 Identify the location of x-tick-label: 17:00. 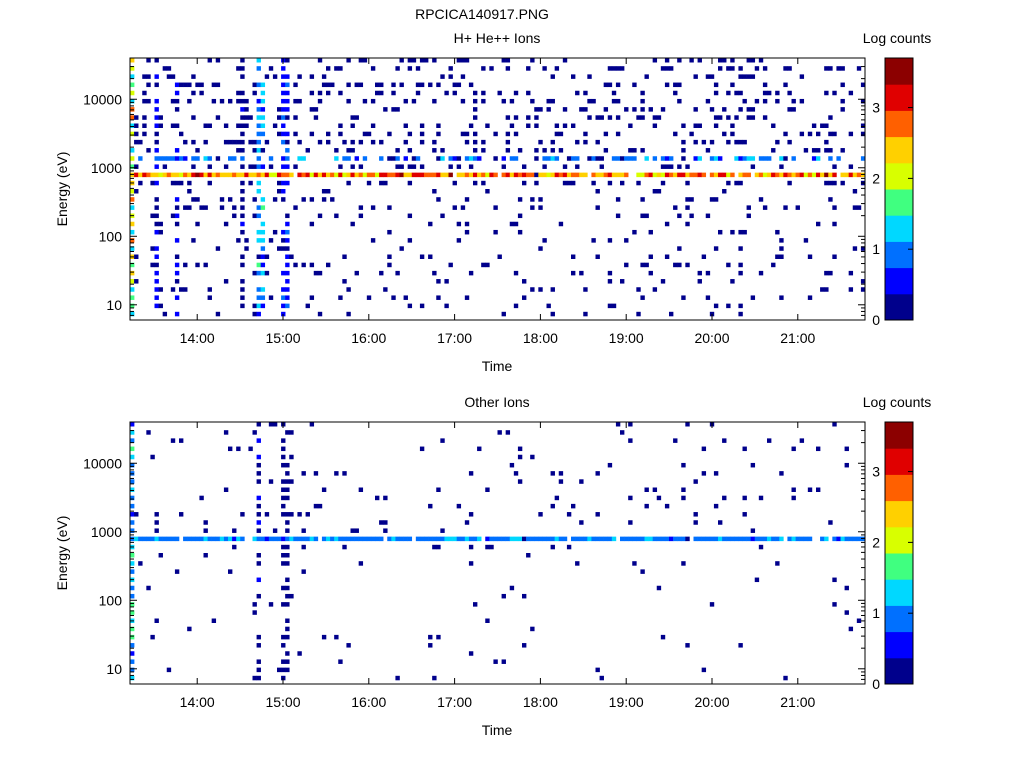
(454, 702).